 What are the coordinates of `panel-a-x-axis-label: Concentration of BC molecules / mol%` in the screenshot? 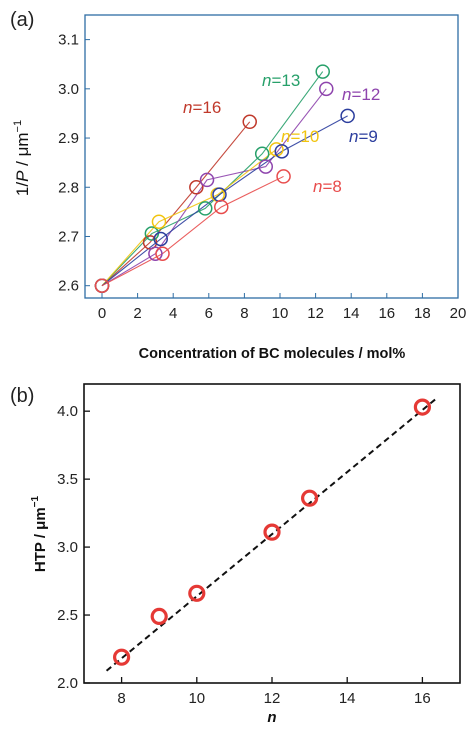 It's located at (272, 354).